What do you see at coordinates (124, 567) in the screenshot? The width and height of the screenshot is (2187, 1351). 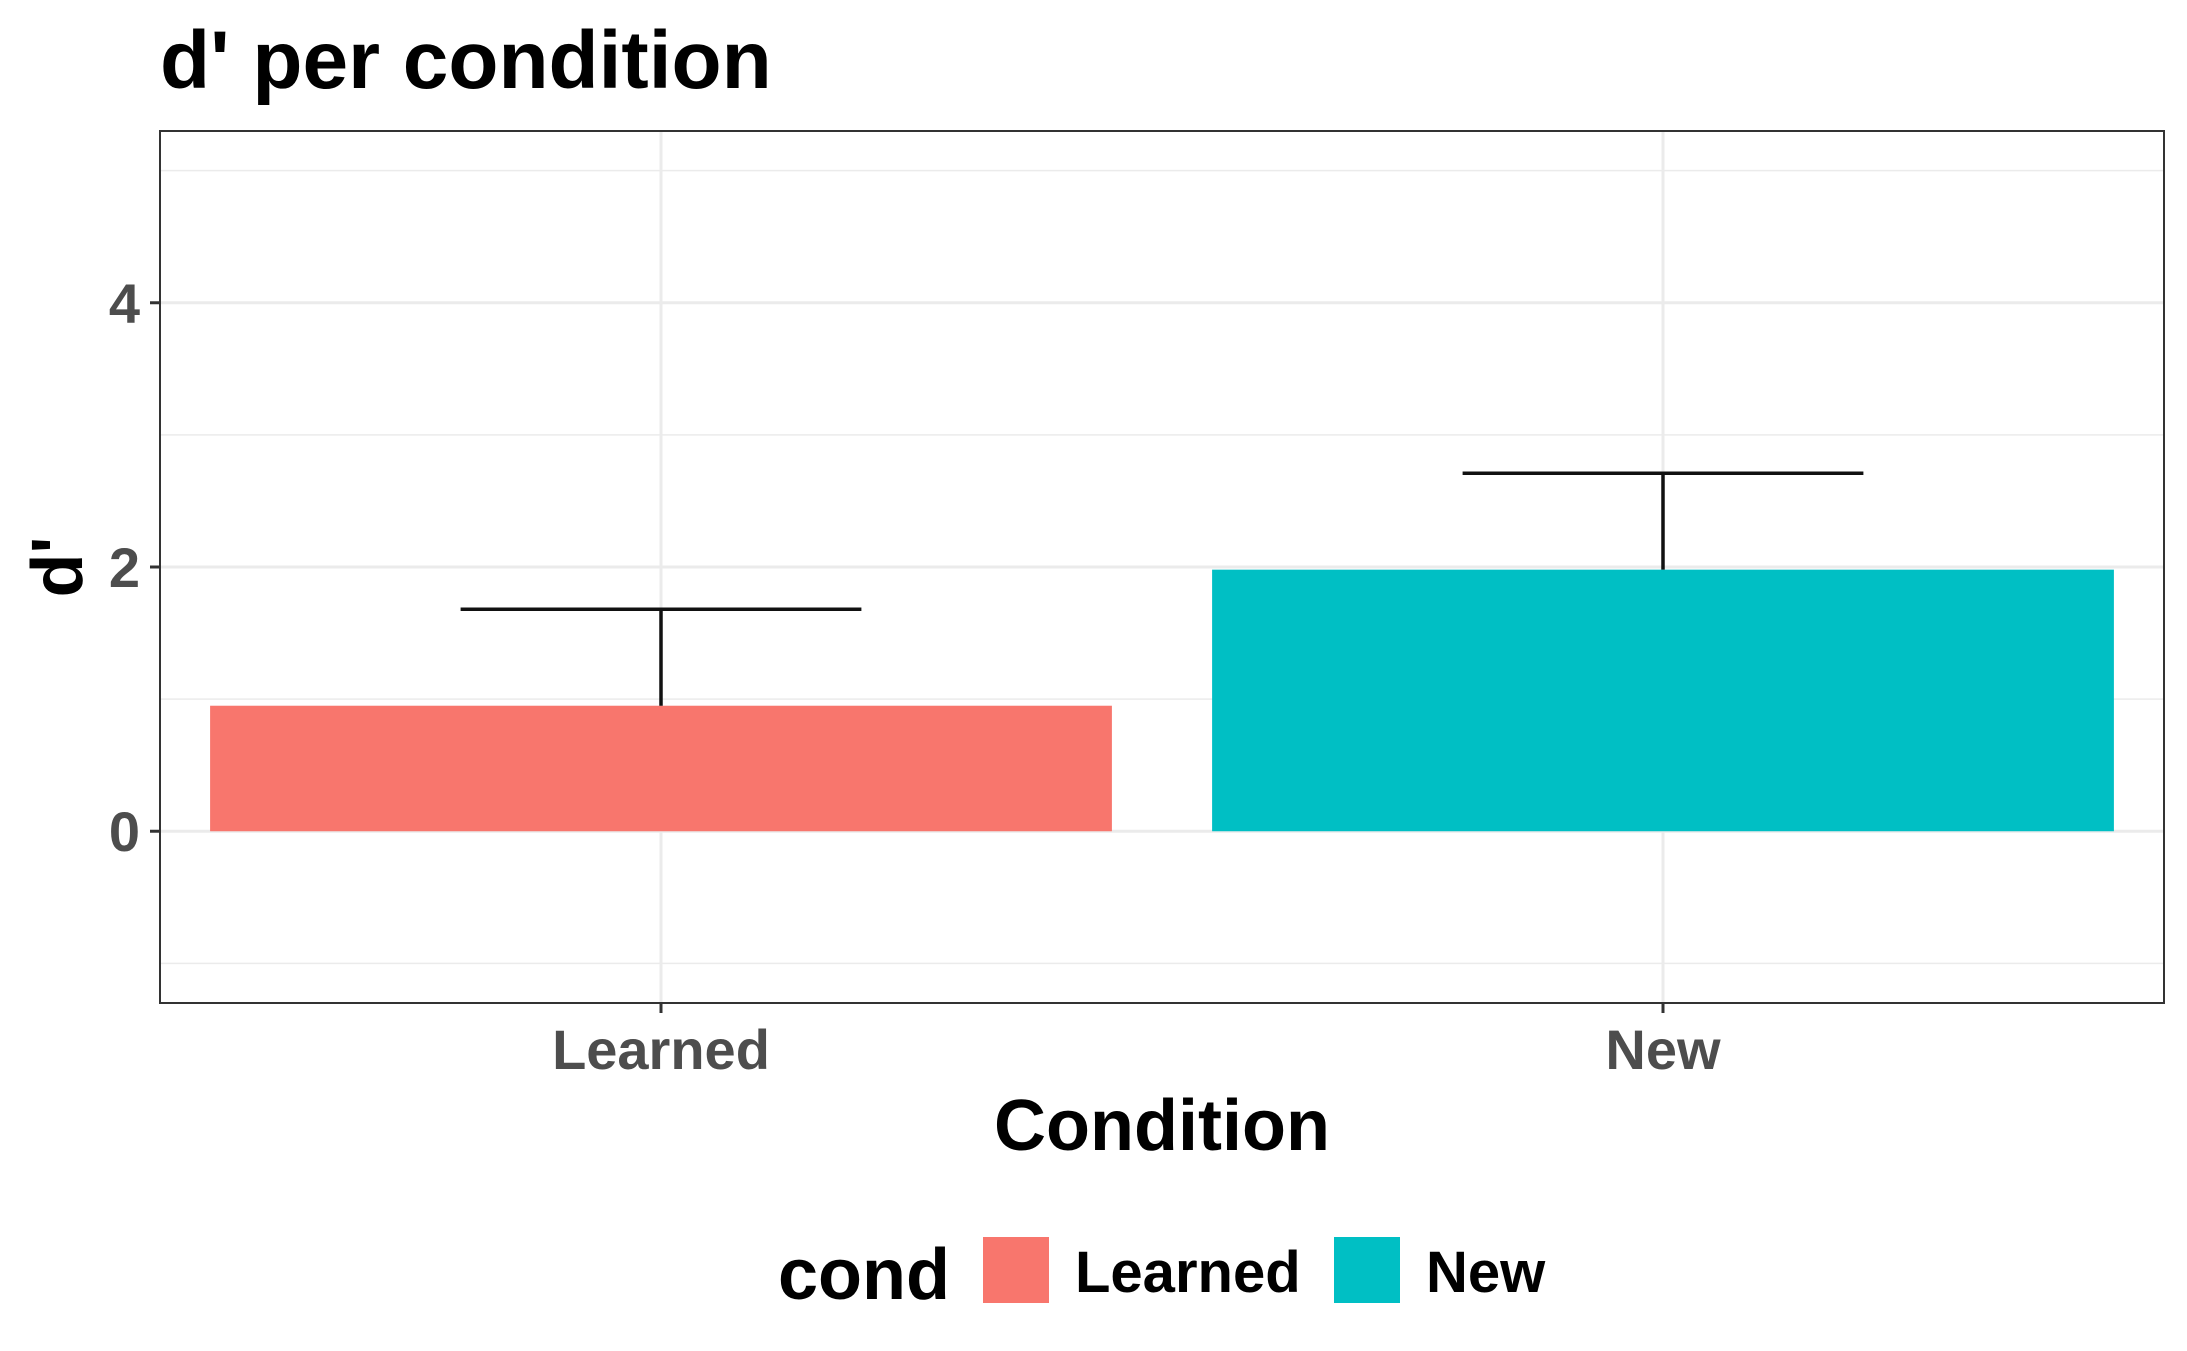 I see `y-tick-label: 2` at bounding box center [124, 567].